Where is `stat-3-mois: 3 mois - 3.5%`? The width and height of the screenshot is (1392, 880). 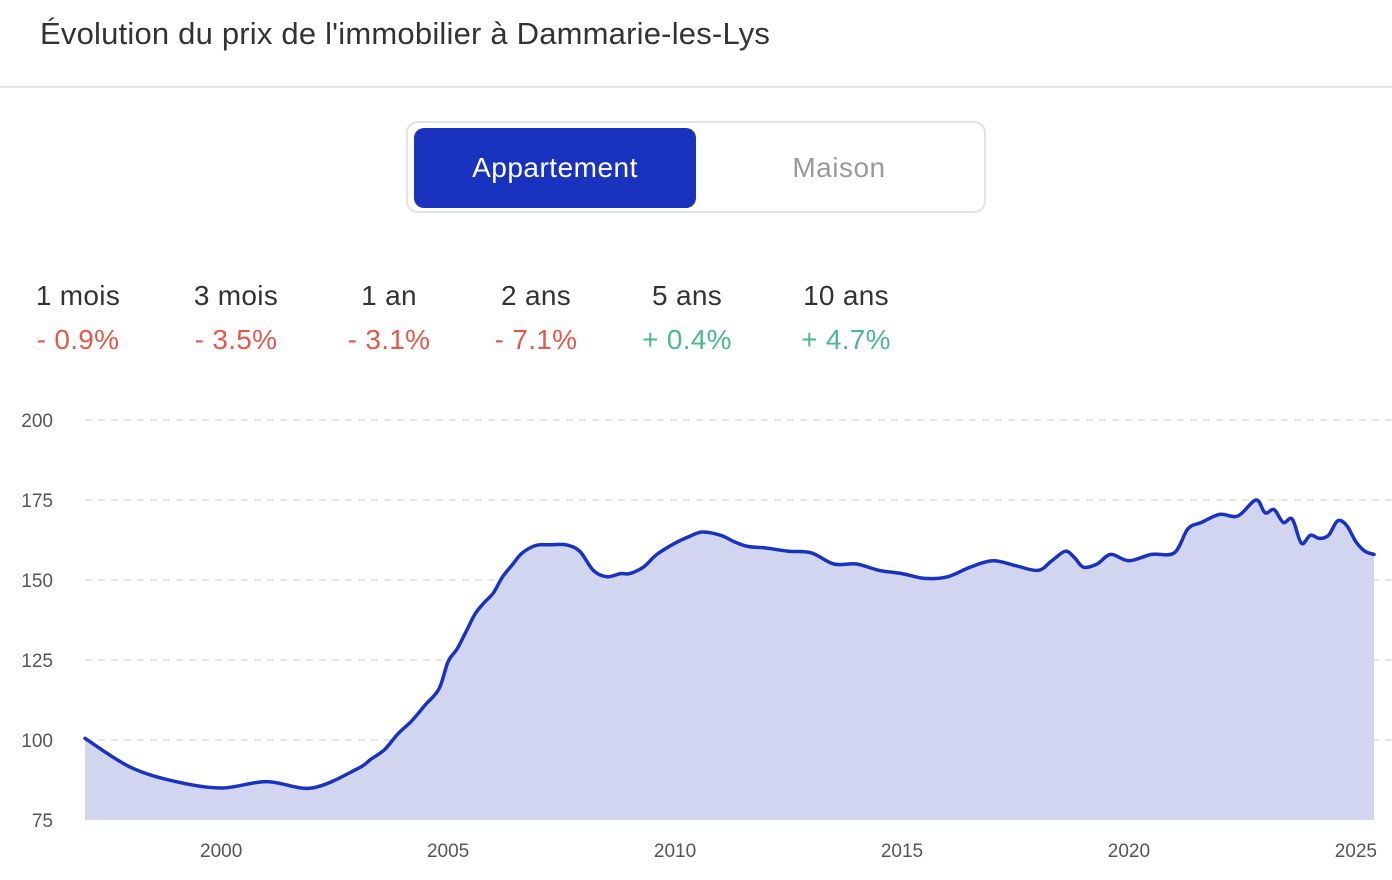 stat-3-mois: 3 mois - 3.5% is located at coordinates (236, 318).